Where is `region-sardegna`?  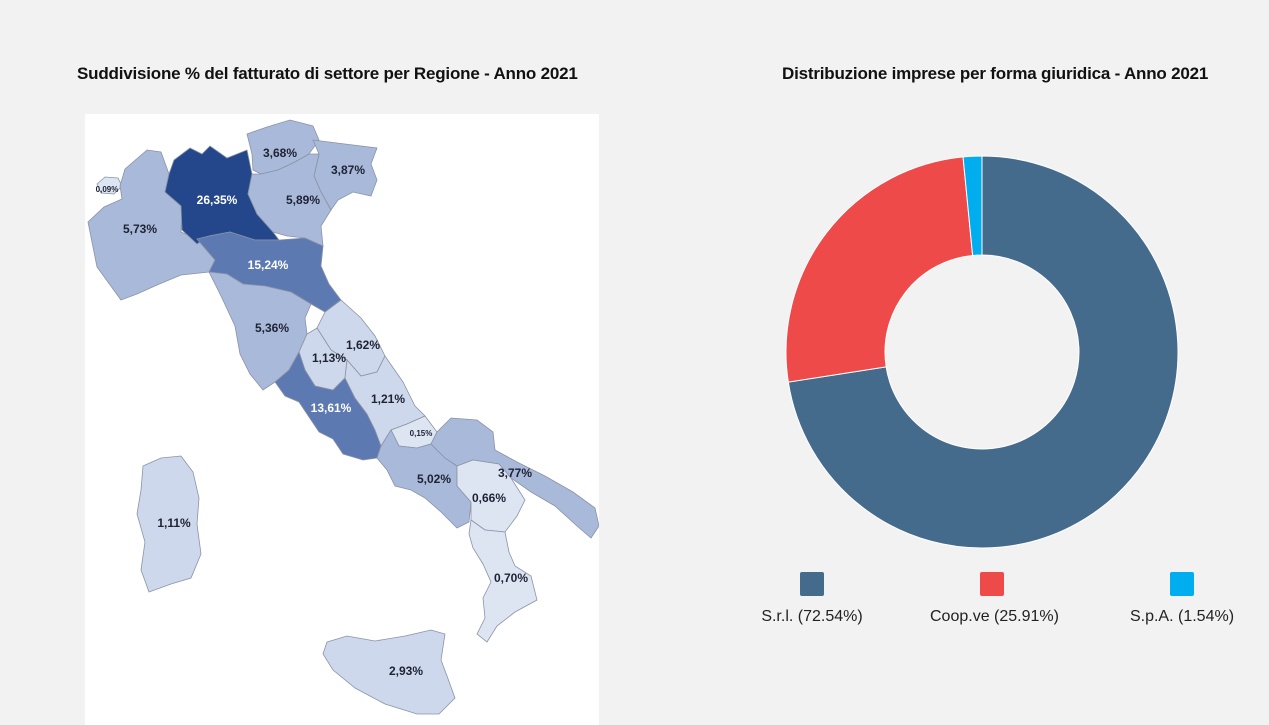 region-sardegna is located at coordinates (169, 524).